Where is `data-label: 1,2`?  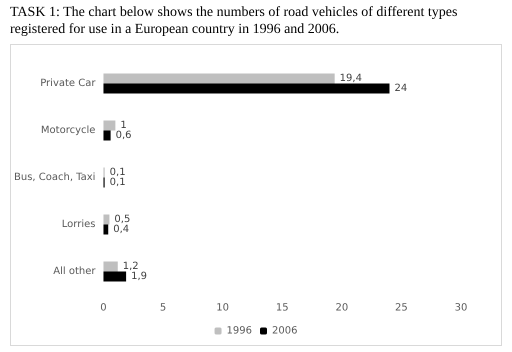
data-label: 1,2 is located at coordinates (130, 266).